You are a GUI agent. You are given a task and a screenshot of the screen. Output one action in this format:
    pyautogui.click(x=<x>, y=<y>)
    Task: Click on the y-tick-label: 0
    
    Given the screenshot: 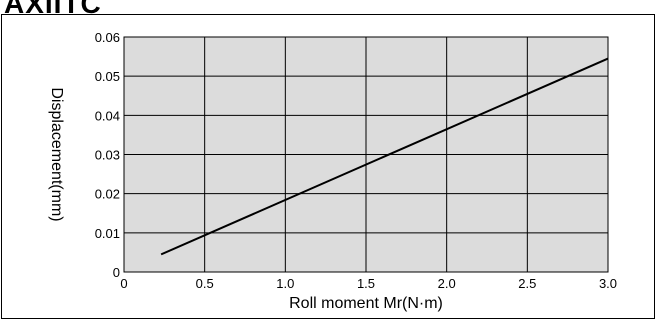 What is the action you would take?
    pyautogui.click(x=116, y=272)
    